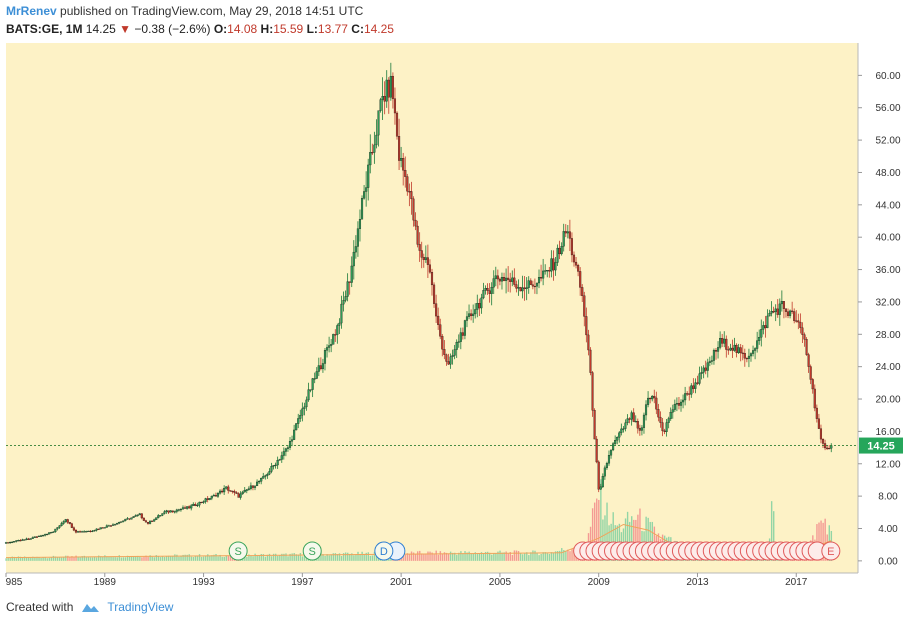 This screenshot has height=625, width=904. Describe the element at coordinates (831, 551) in the screenshot. I see `earnings-marker` at that location.